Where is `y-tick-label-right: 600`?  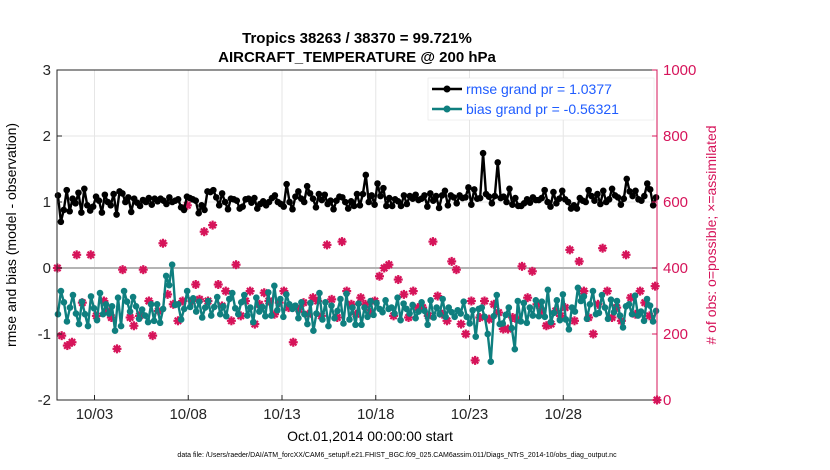 y-tick-label-right: 600 is located at coordinates (675, 202).